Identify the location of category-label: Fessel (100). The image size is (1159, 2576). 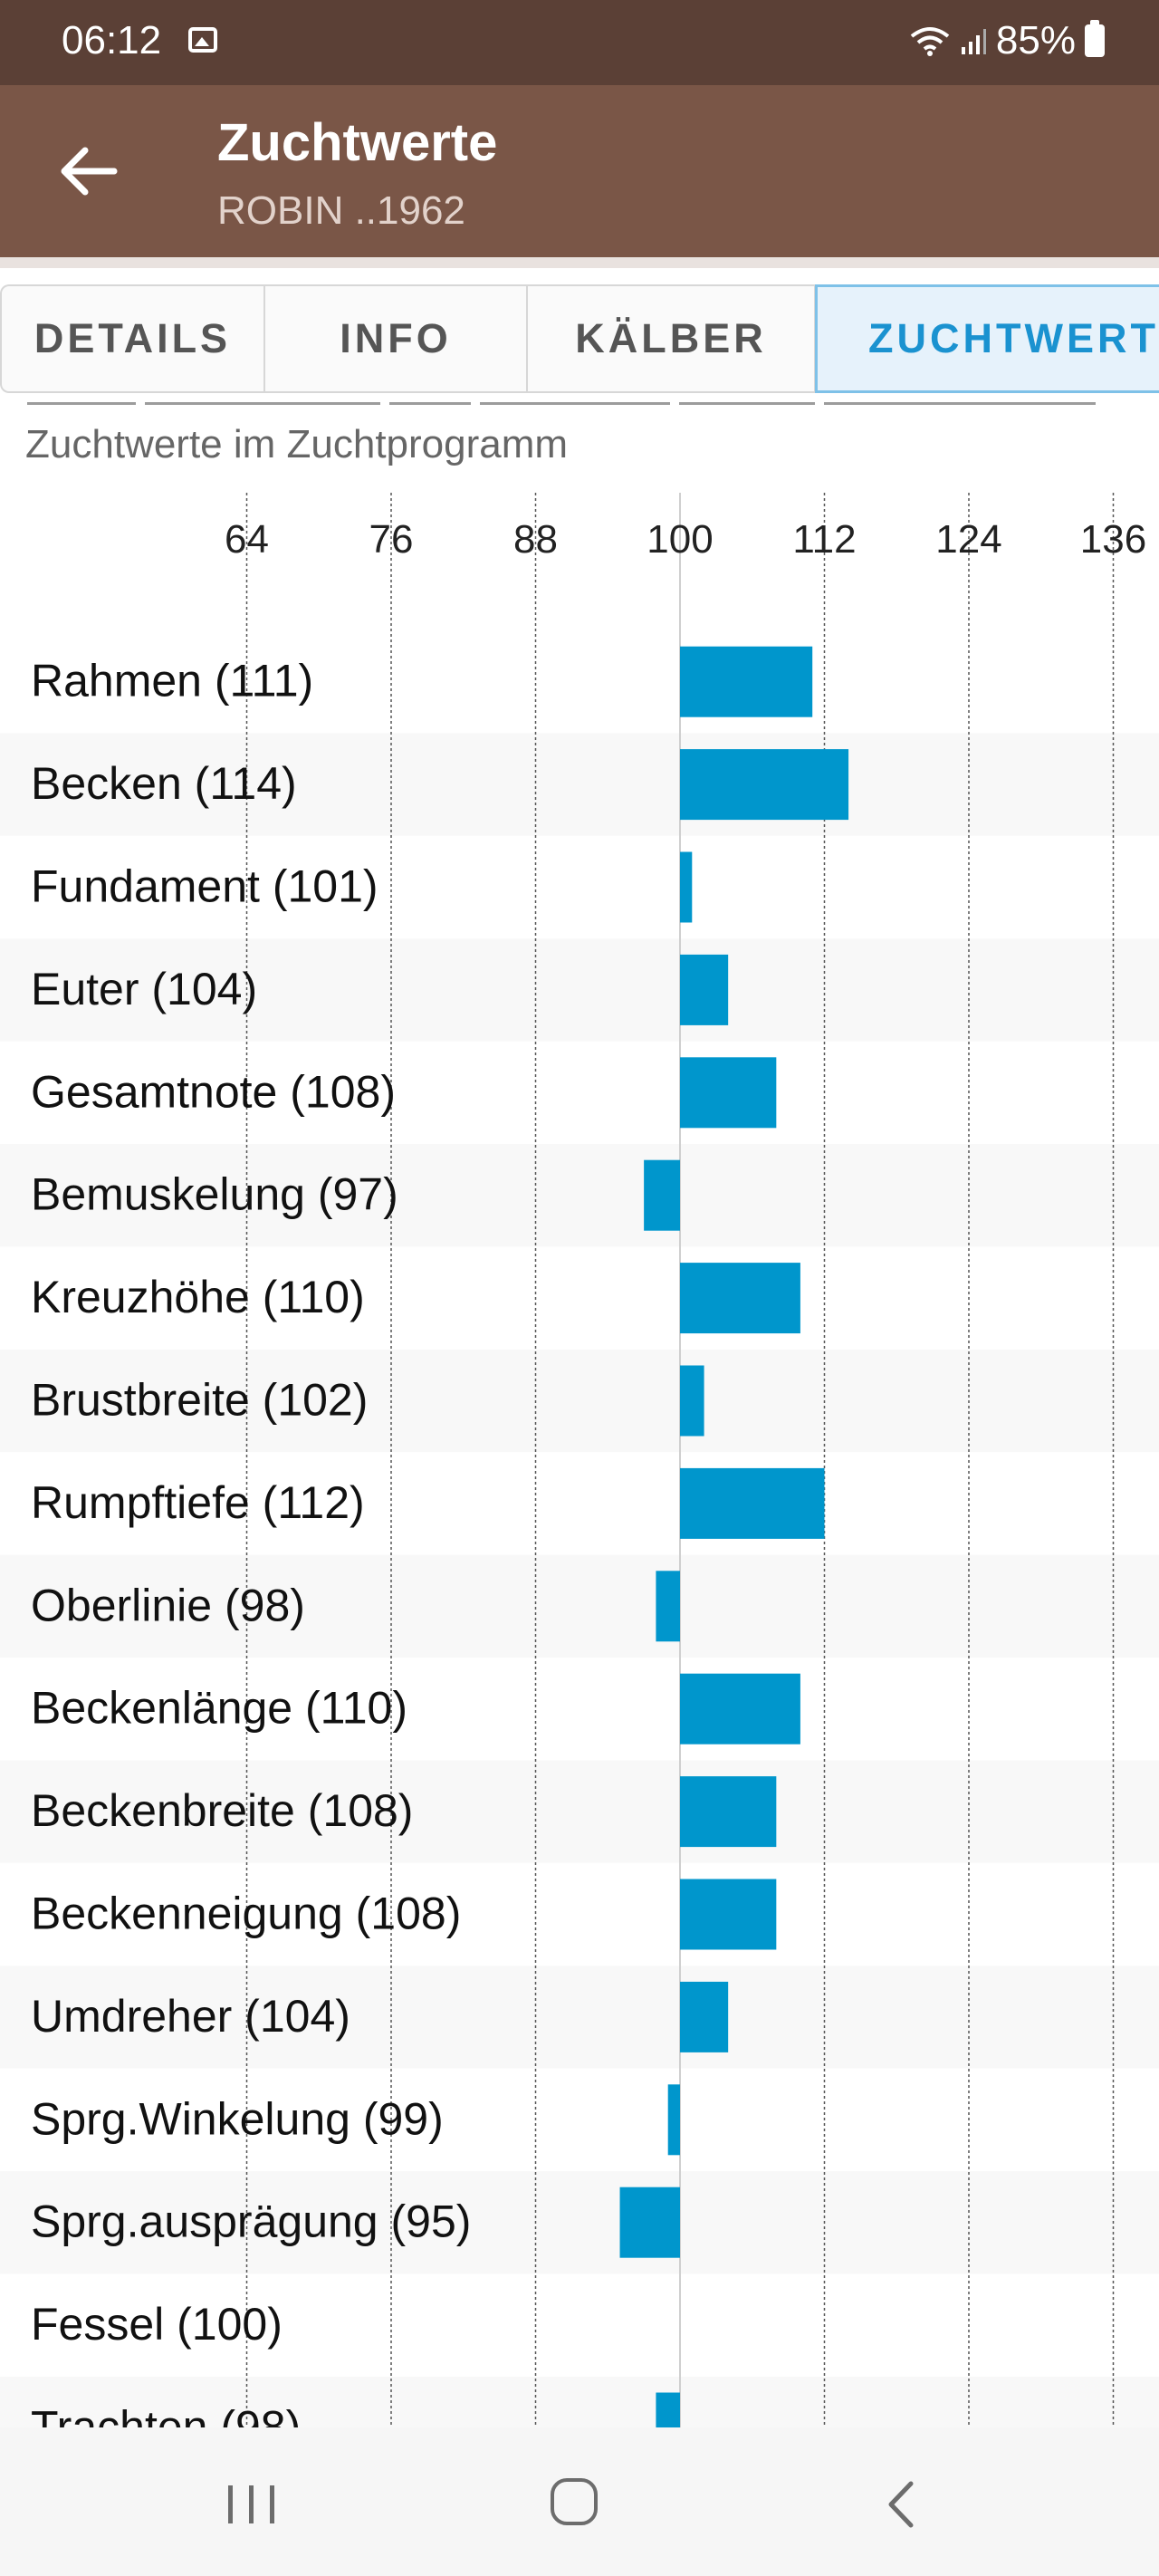
(157, 2324).